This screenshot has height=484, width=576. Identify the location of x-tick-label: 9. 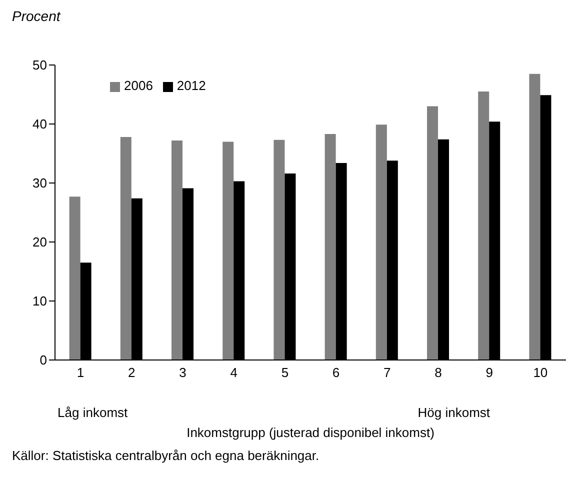
(489, 372).